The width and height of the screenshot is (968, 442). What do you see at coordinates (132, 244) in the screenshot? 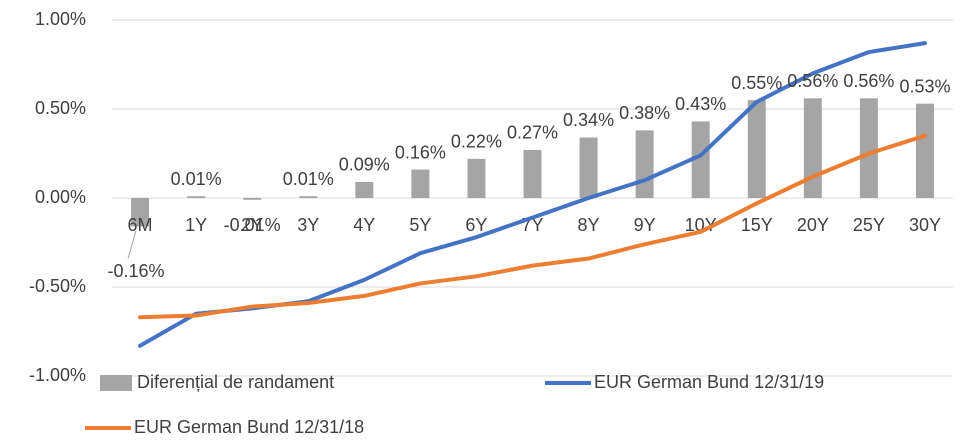
I see `leader-line` at bounding box center [132, 244].